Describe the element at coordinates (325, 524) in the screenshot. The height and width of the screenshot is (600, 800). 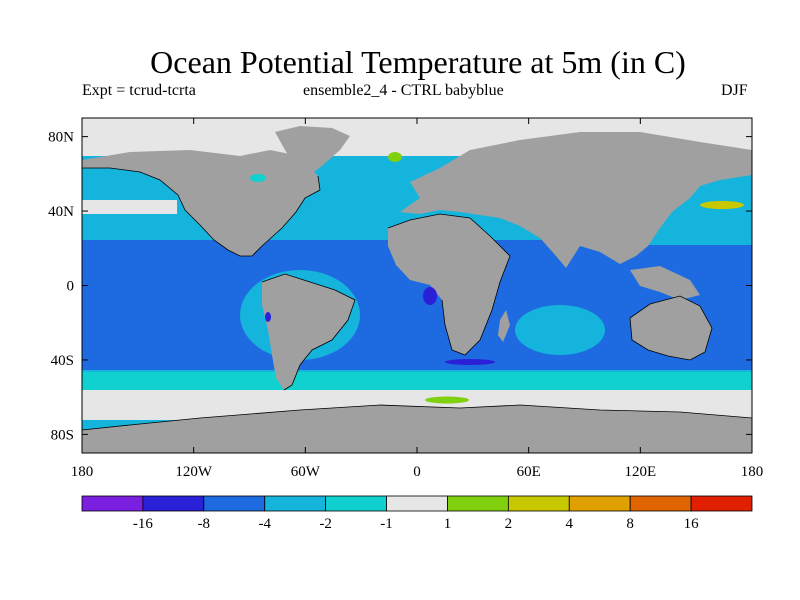
I see `colorbar-label: -2` at that location.